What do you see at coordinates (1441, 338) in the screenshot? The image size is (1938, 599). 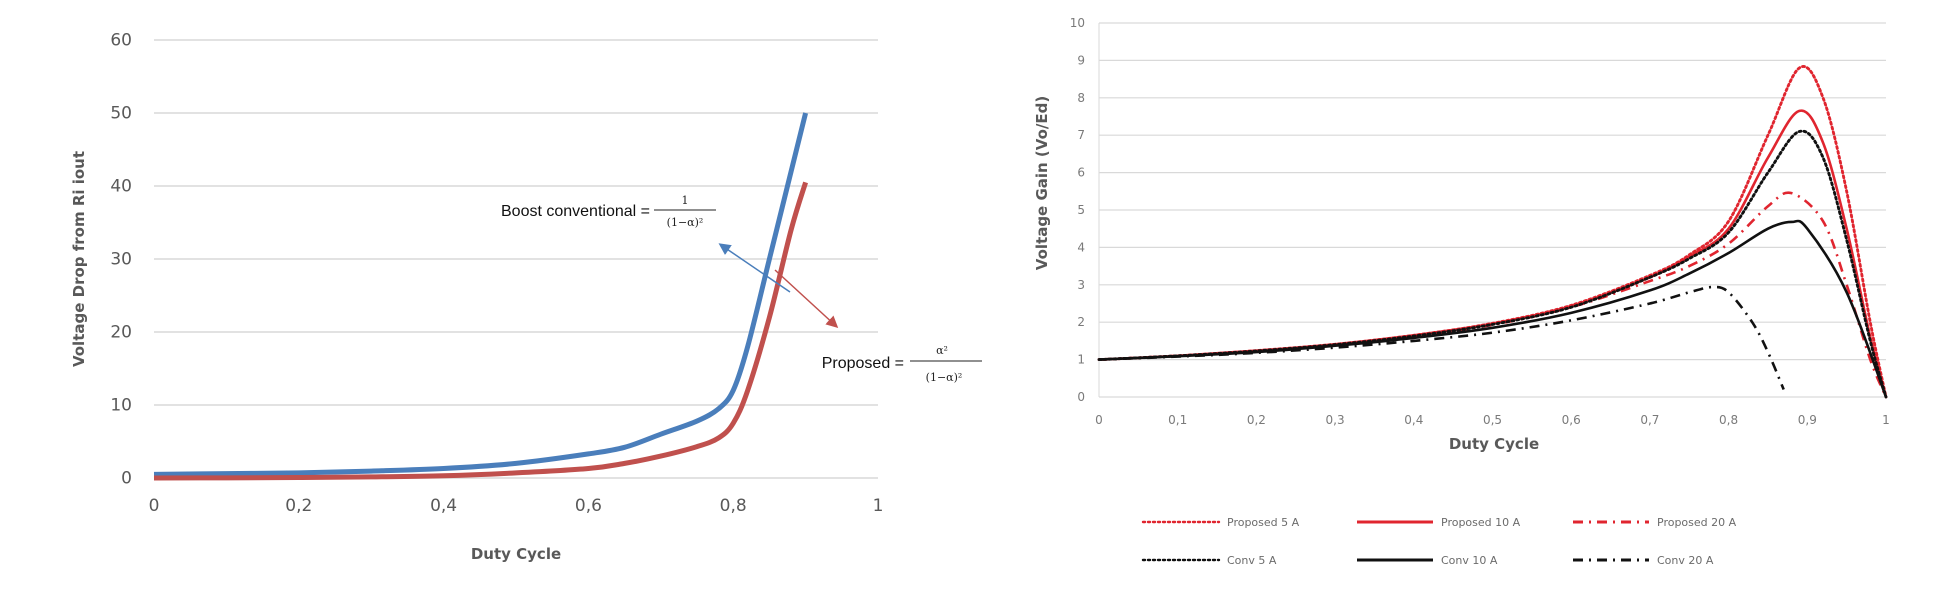 I see `series-line-conv-20-a` at bounding box center [1441, 338].